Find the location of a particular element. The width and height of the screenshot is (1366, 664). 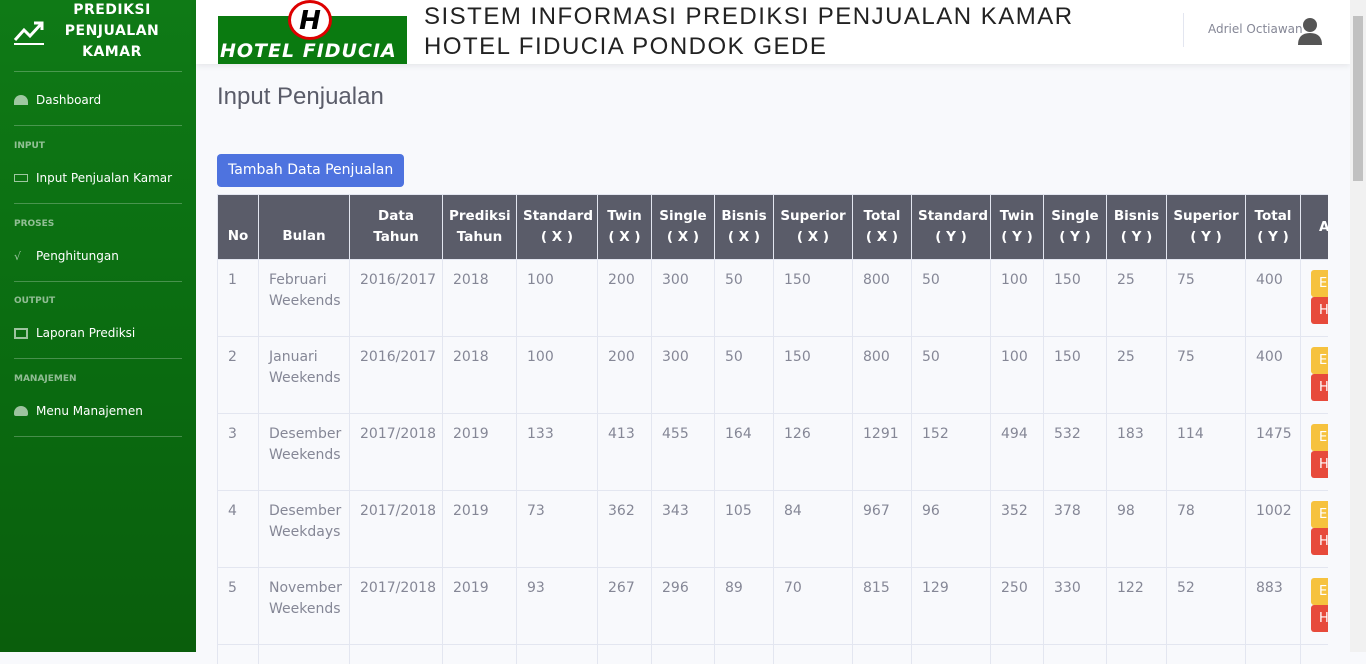

column-header: Single( X ) is located at coordinates (683, 227).